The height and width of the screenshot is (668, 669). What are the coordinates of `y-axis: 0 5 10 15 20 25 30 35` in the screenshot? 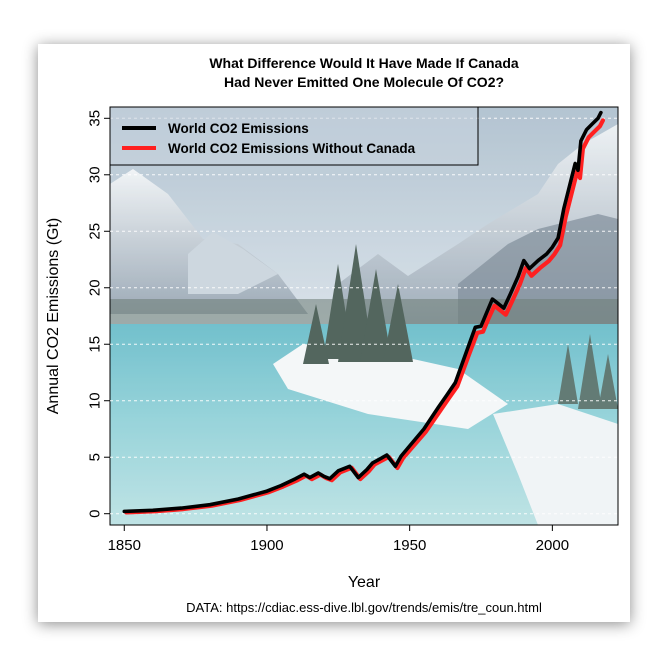 It's located at (98, 314).